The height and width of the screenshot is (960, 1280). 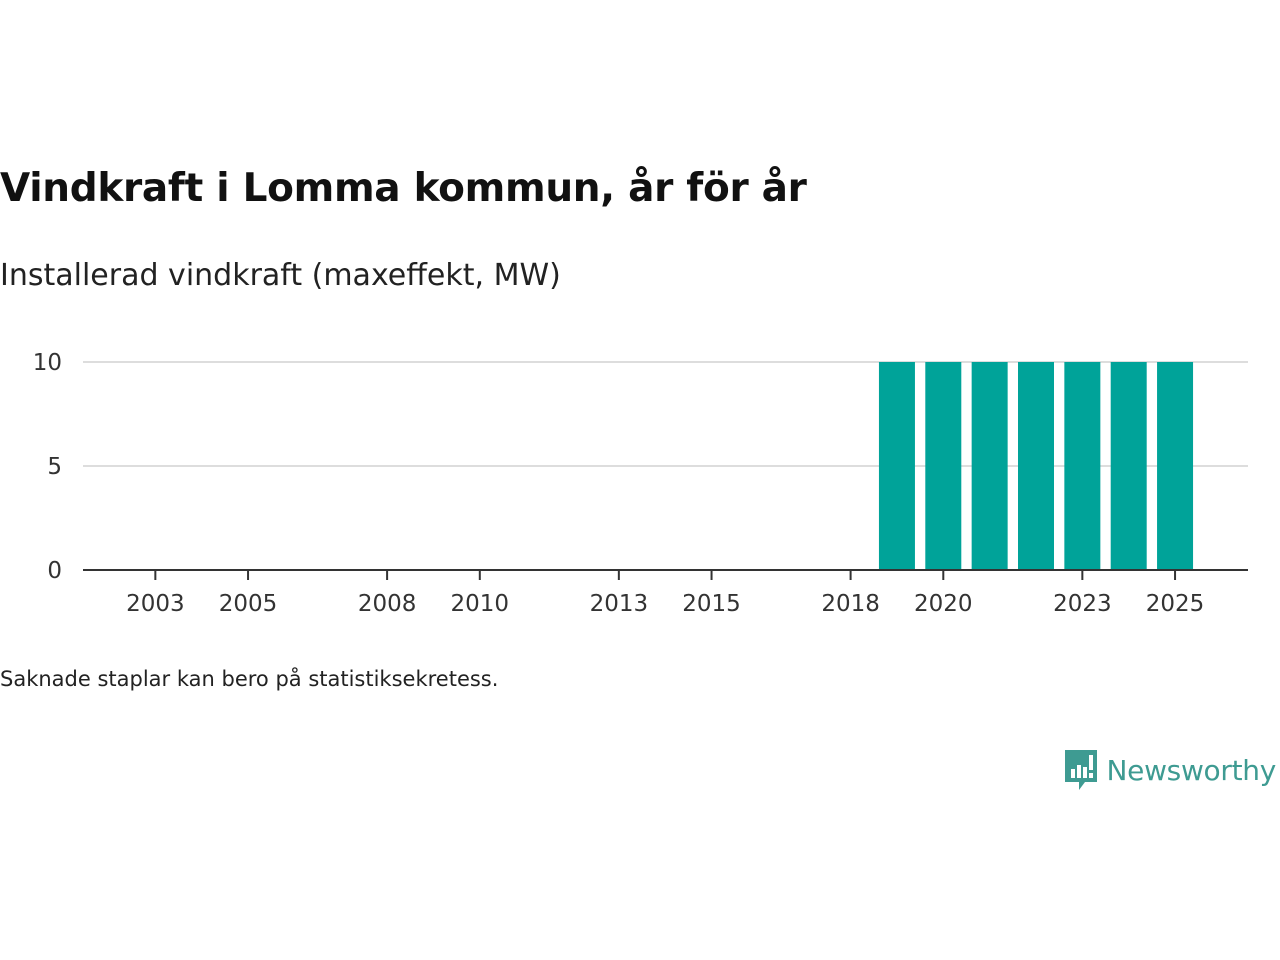 What do you see at coordinates (54, 467) in the screenshot?
I see `y-tick-label-5: 5` at bounding box center [54, 467].